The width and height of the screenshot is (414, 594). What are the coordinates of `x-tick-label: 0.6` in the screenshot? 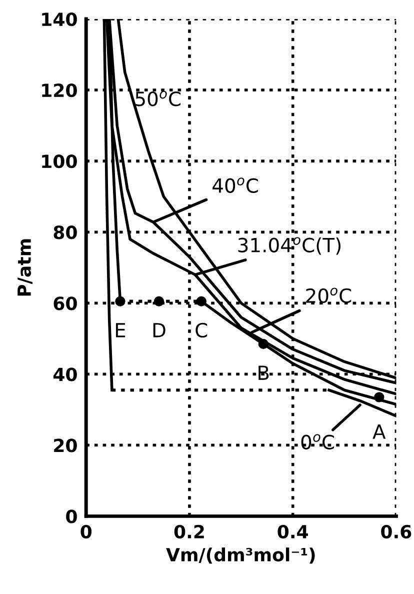 It's located at (396, 531).